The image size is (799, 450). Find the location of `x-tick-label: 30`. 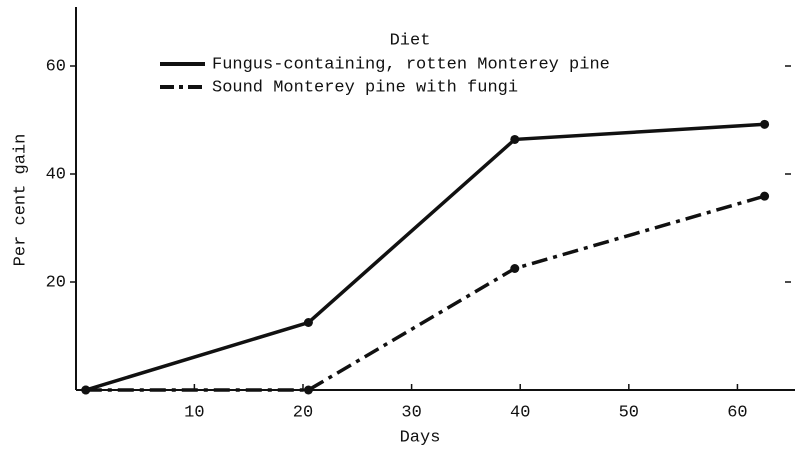

x-tick-label: 30 is located at coordinates (411, 412).